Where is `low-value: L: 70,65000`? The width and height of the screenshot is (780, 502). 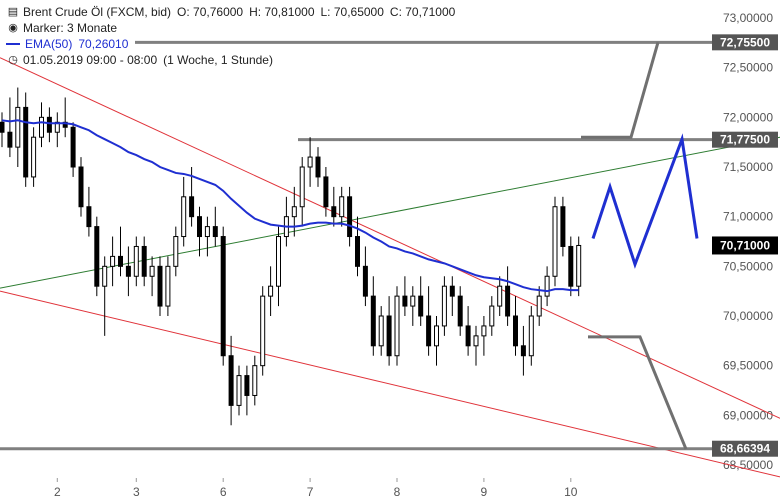
low-value: L: 70,65000 is located at coordinates (352, 12).